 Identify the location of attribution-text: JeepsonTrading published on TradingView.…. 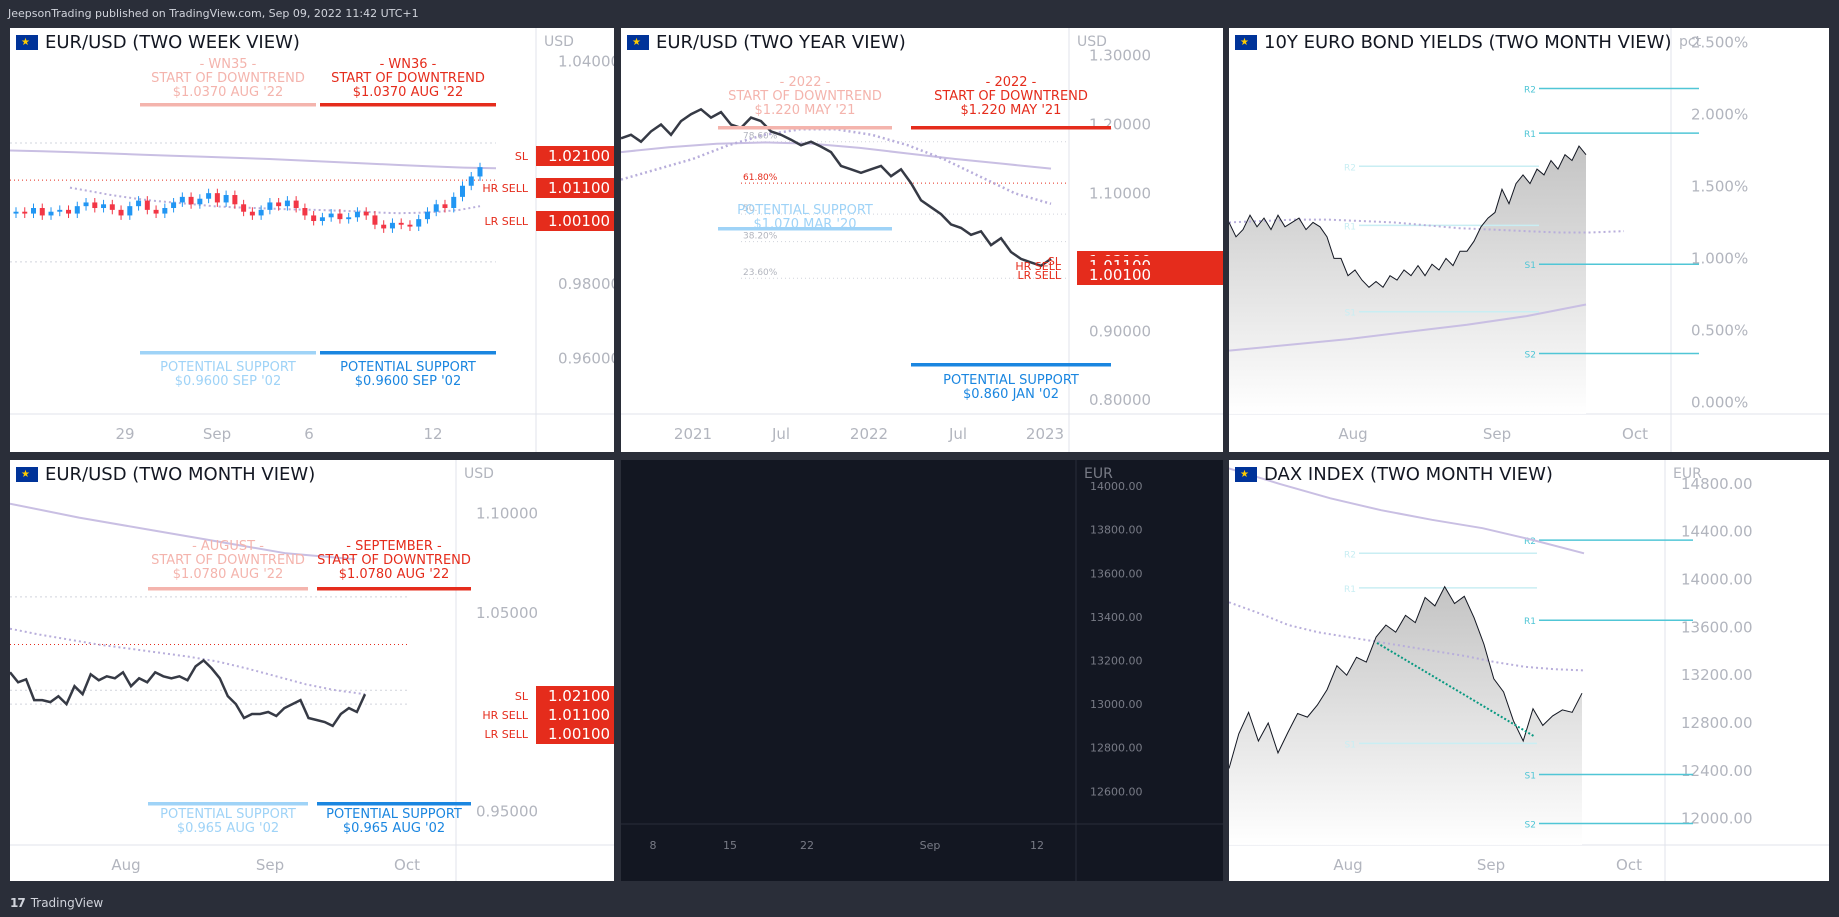
(213, 13).